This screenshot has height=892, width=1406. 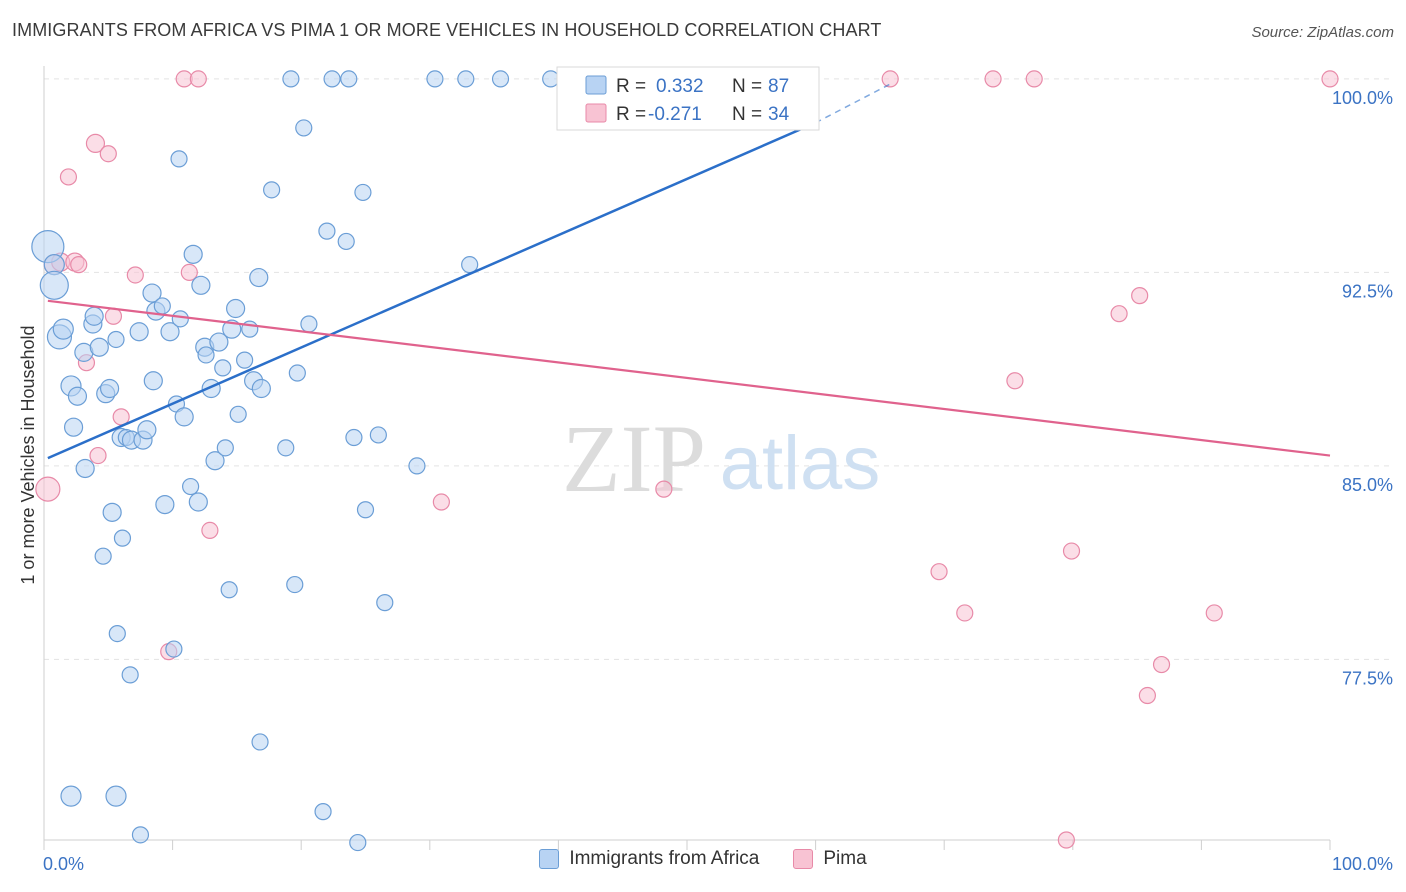 I want to click on x-tick-label-max: 100.0%, so click(x=1362, y=864).